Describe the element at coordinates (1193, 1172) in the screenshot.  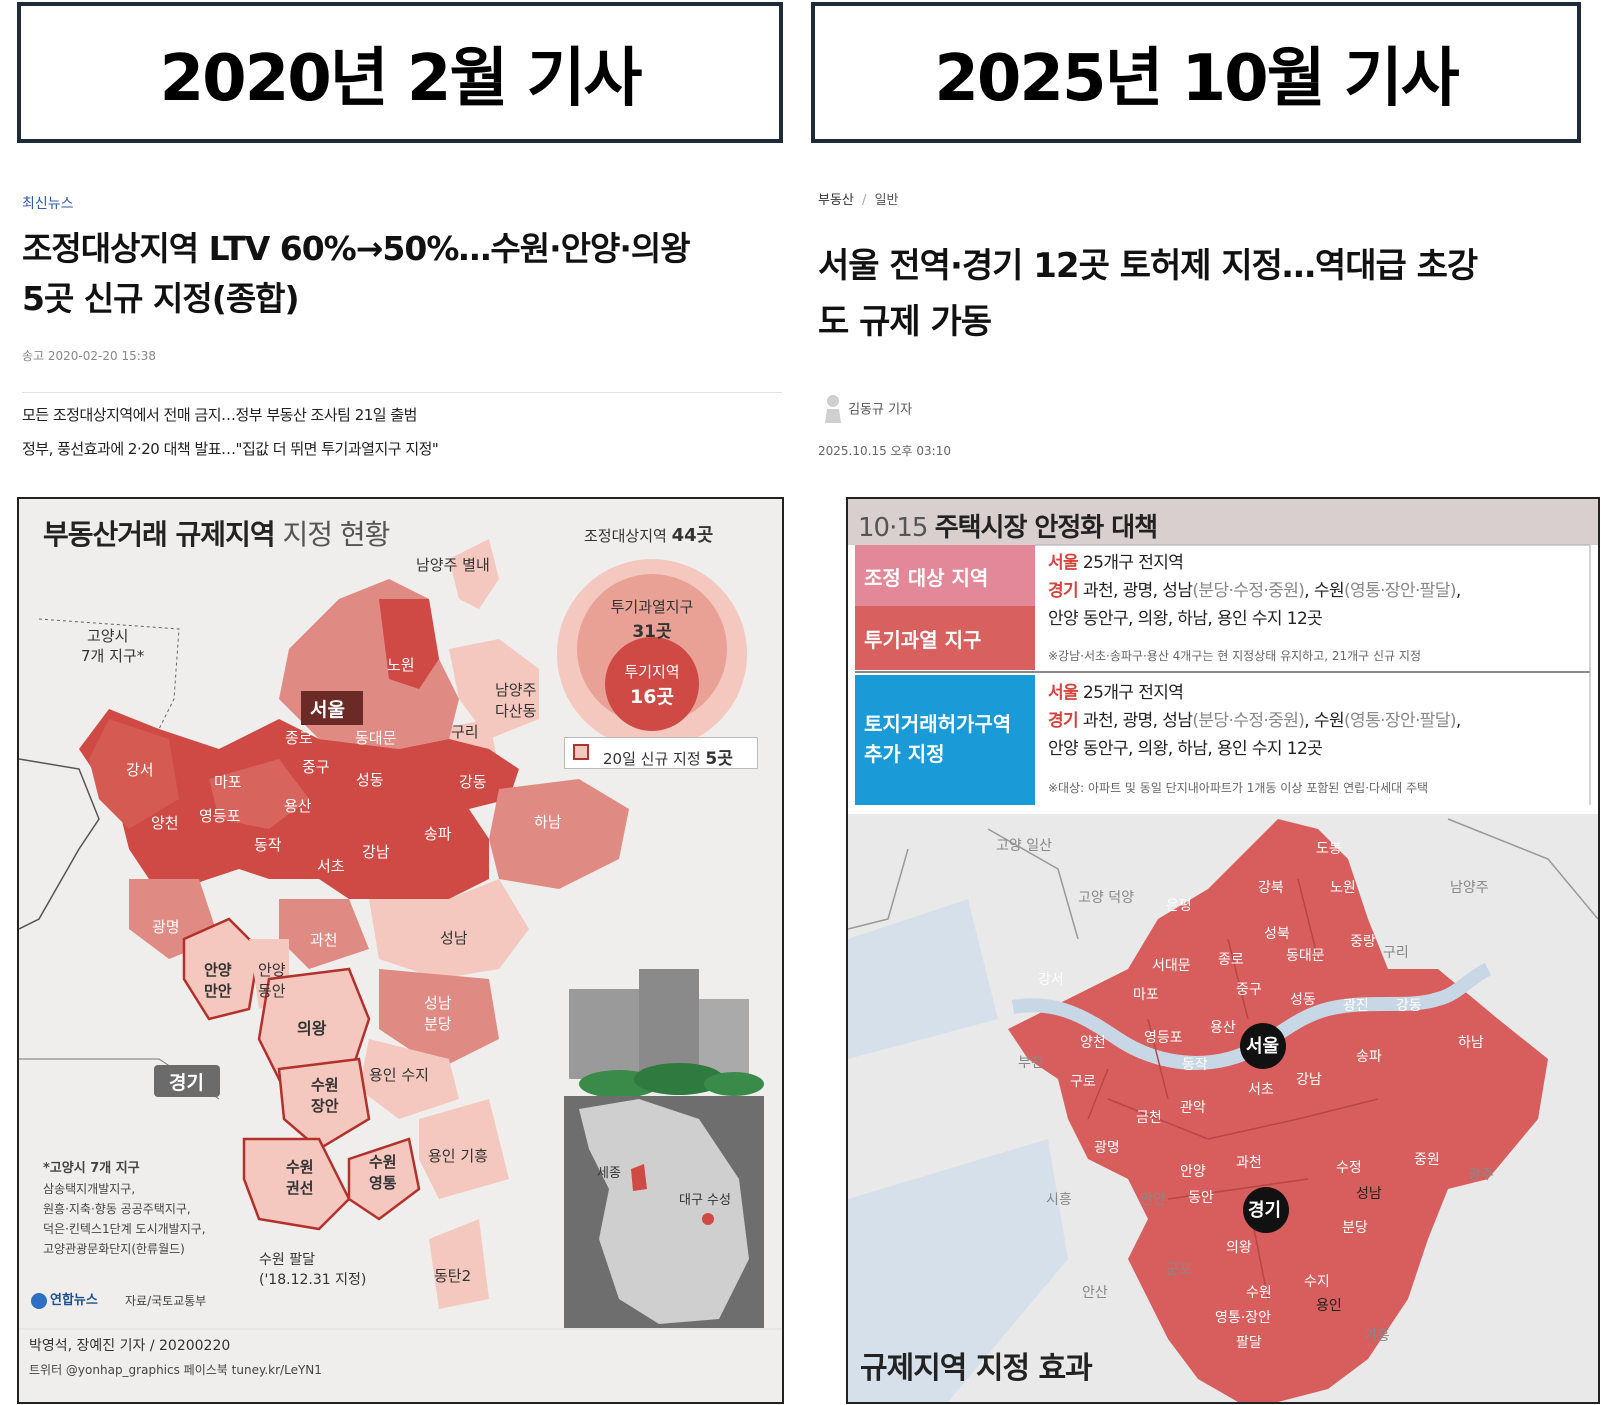
I see `district-label: 안양` at that location.